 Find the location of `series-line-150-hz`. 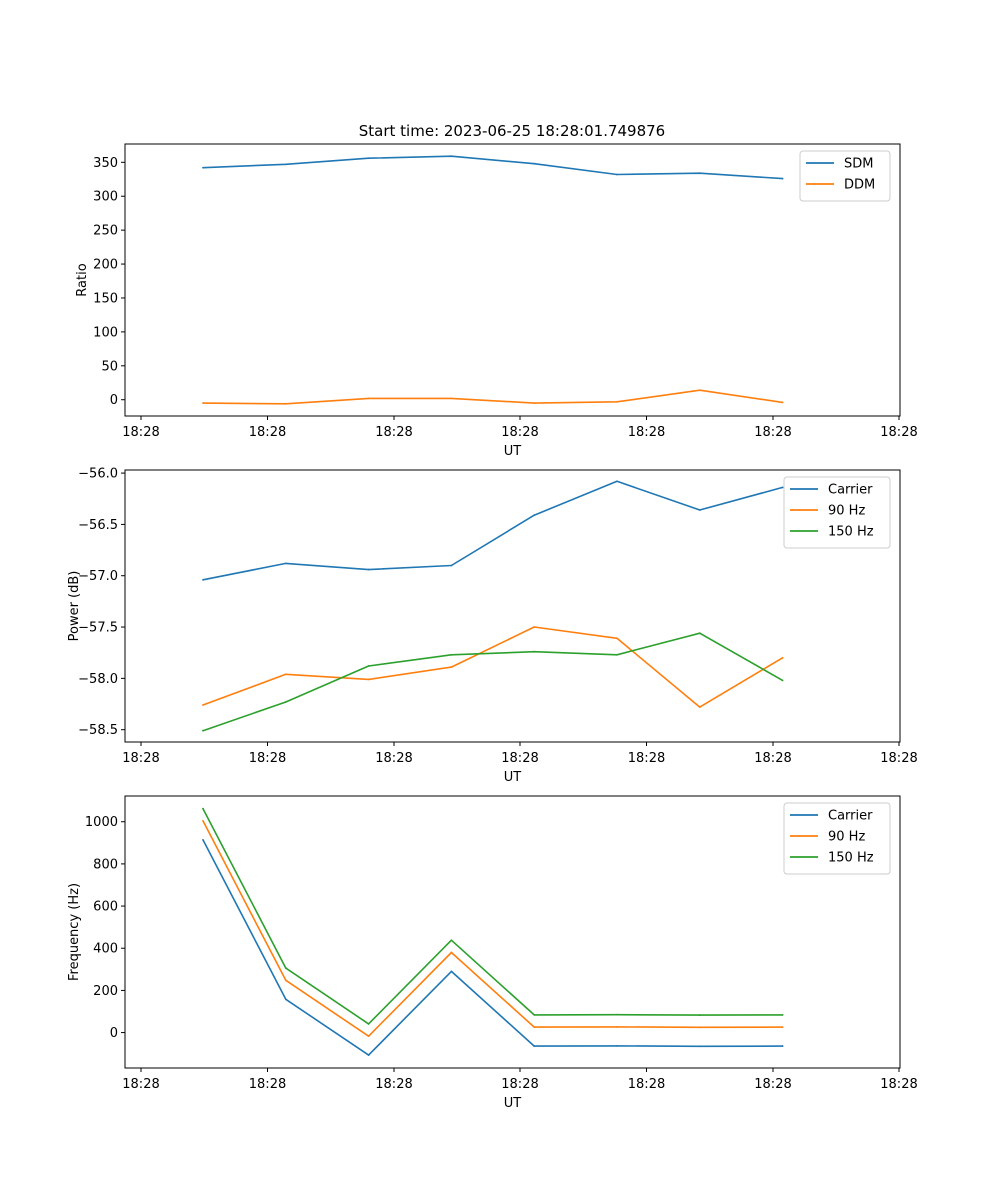

series-line-150-hz is located at coordinates (492, 916).